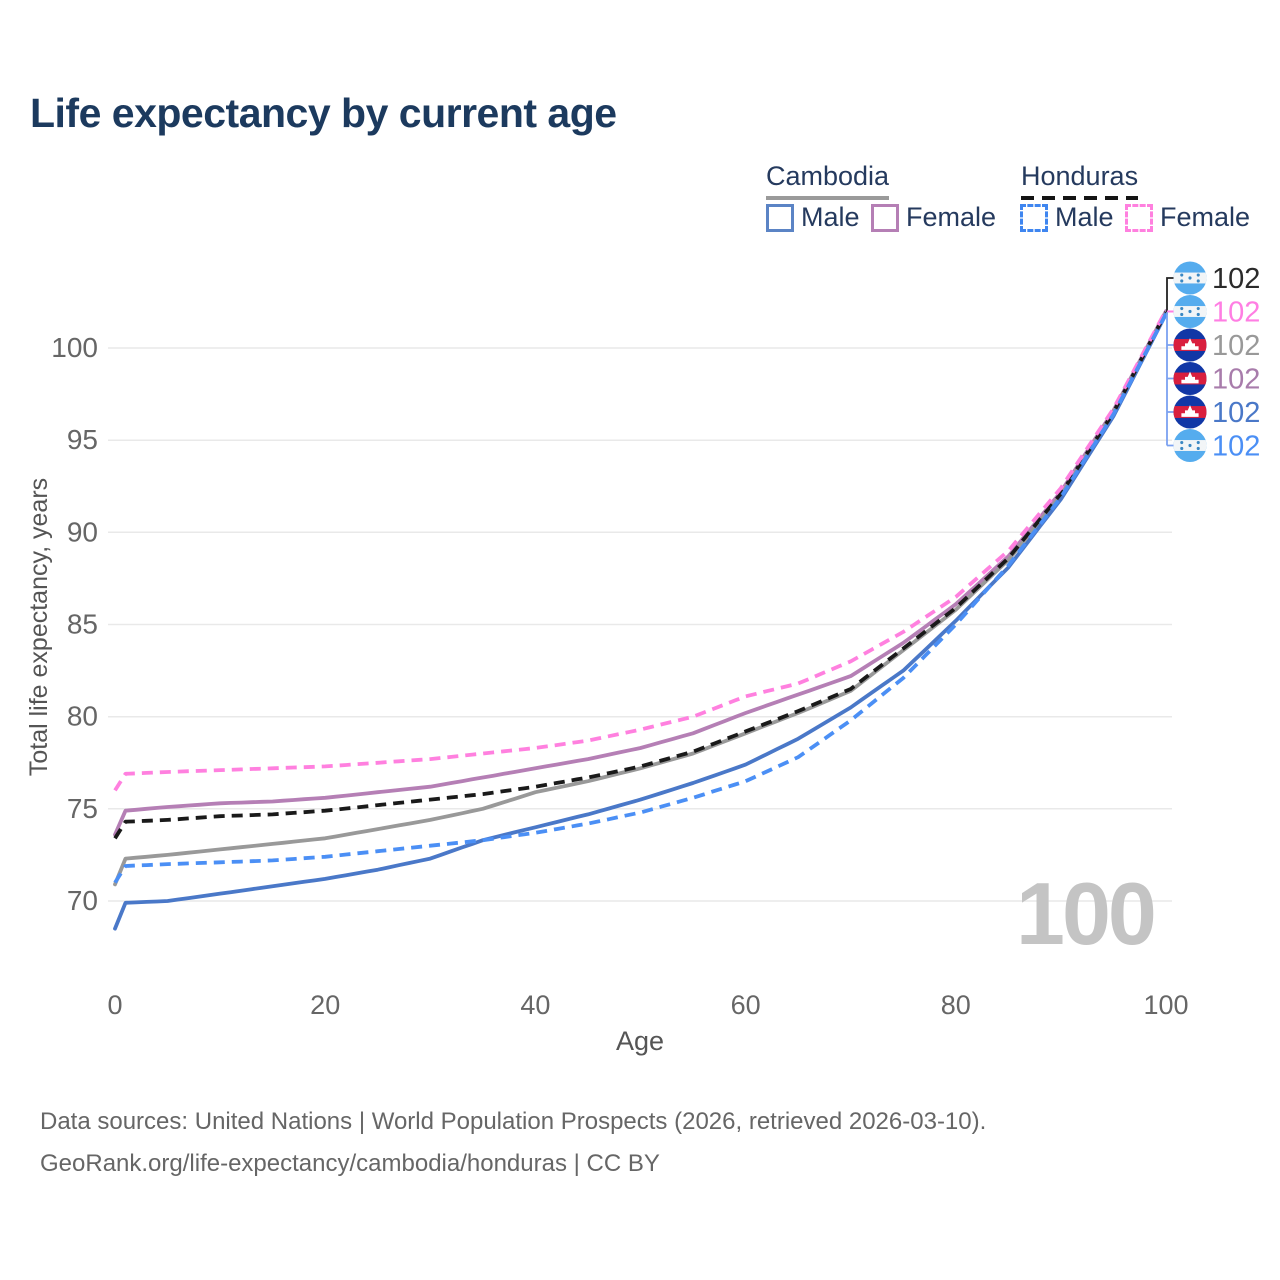 This screenshot has height=1280, width=1280. Describe the element at coordinates (780, 217) in the screenshot. I see `legend-swatch-cambodia-male` at that location.